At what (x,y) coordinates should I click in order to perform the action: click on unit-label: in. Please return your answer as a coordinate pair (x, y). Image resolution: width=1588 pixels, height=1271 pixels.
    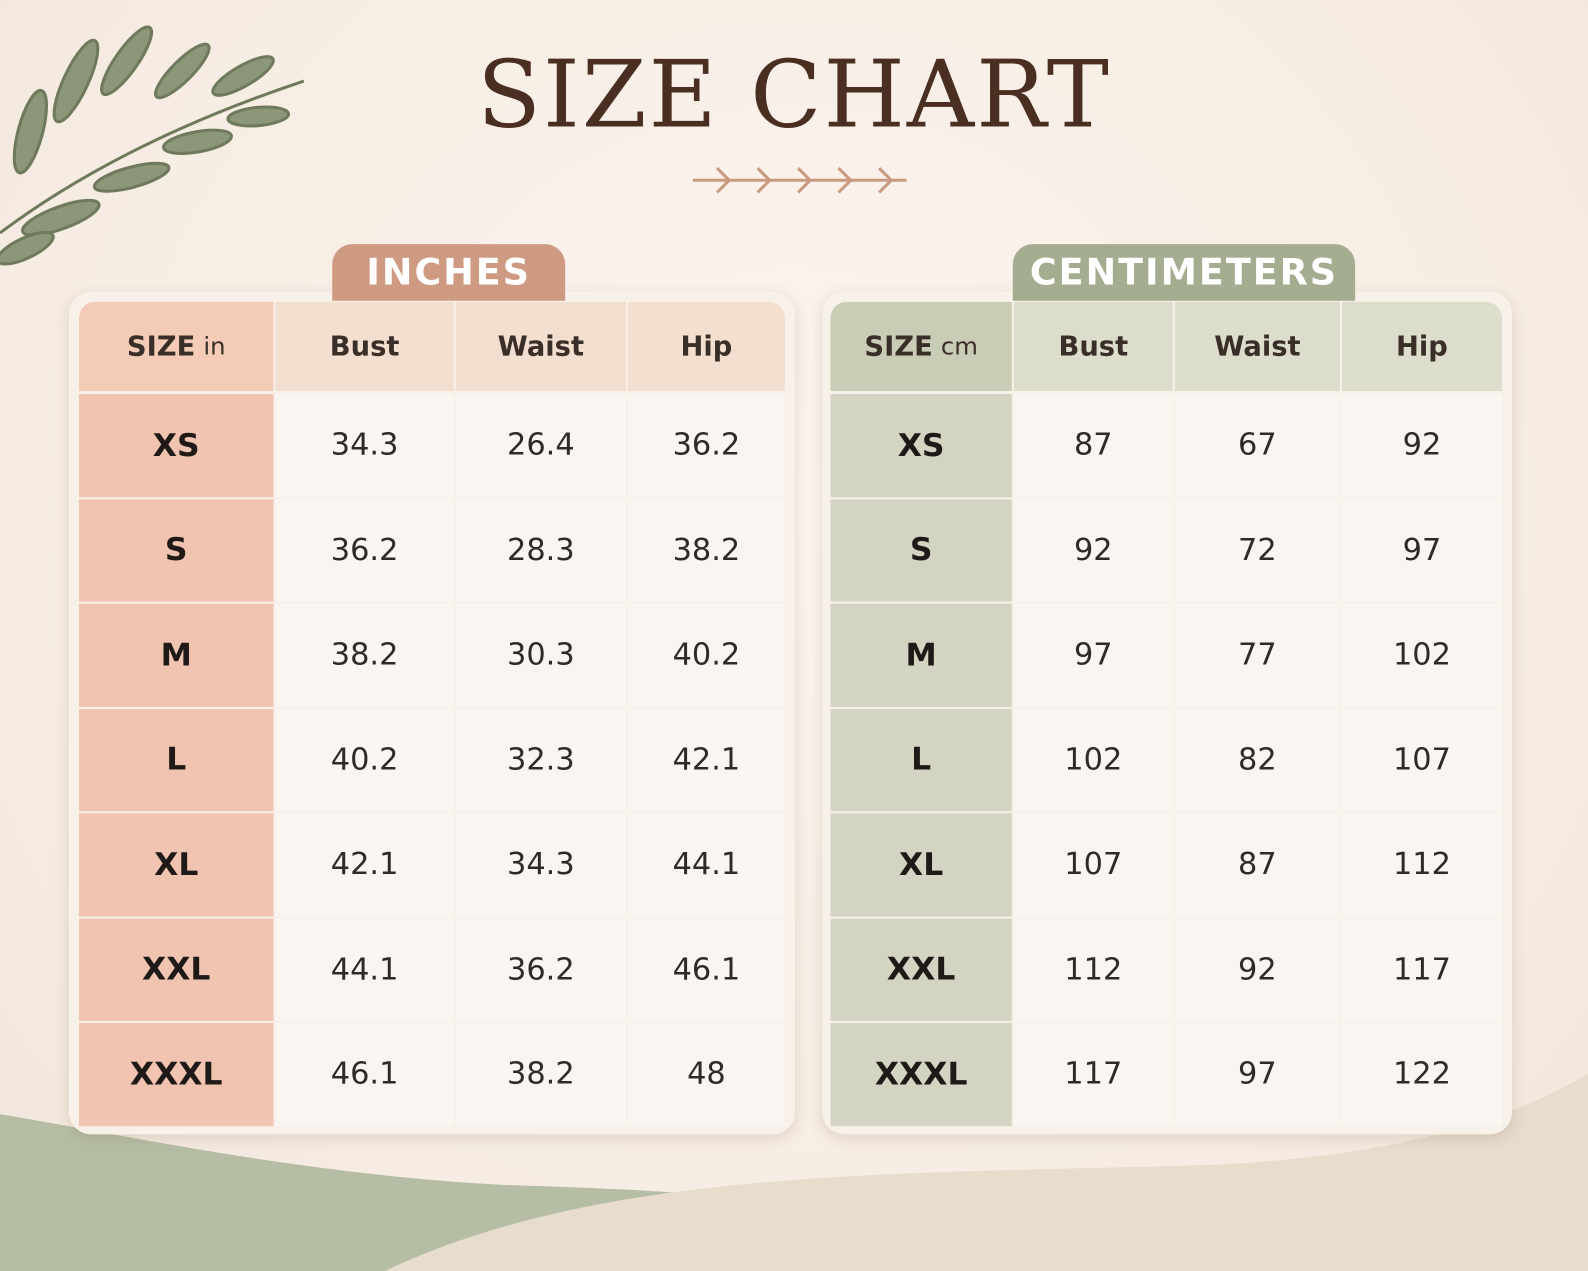
    Looking at the image, I should click on (214, 346).